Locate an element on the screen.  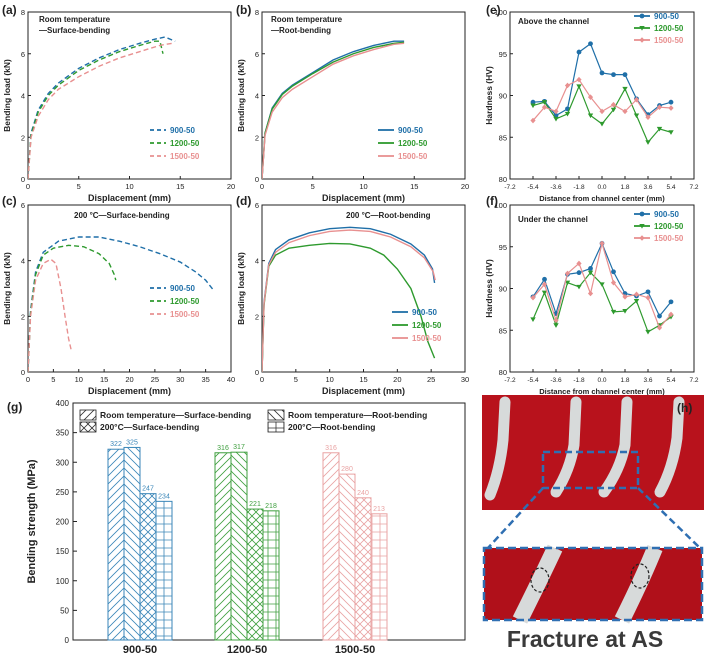
x-tick-label: -3.6 is located at coordinates (556, 187).